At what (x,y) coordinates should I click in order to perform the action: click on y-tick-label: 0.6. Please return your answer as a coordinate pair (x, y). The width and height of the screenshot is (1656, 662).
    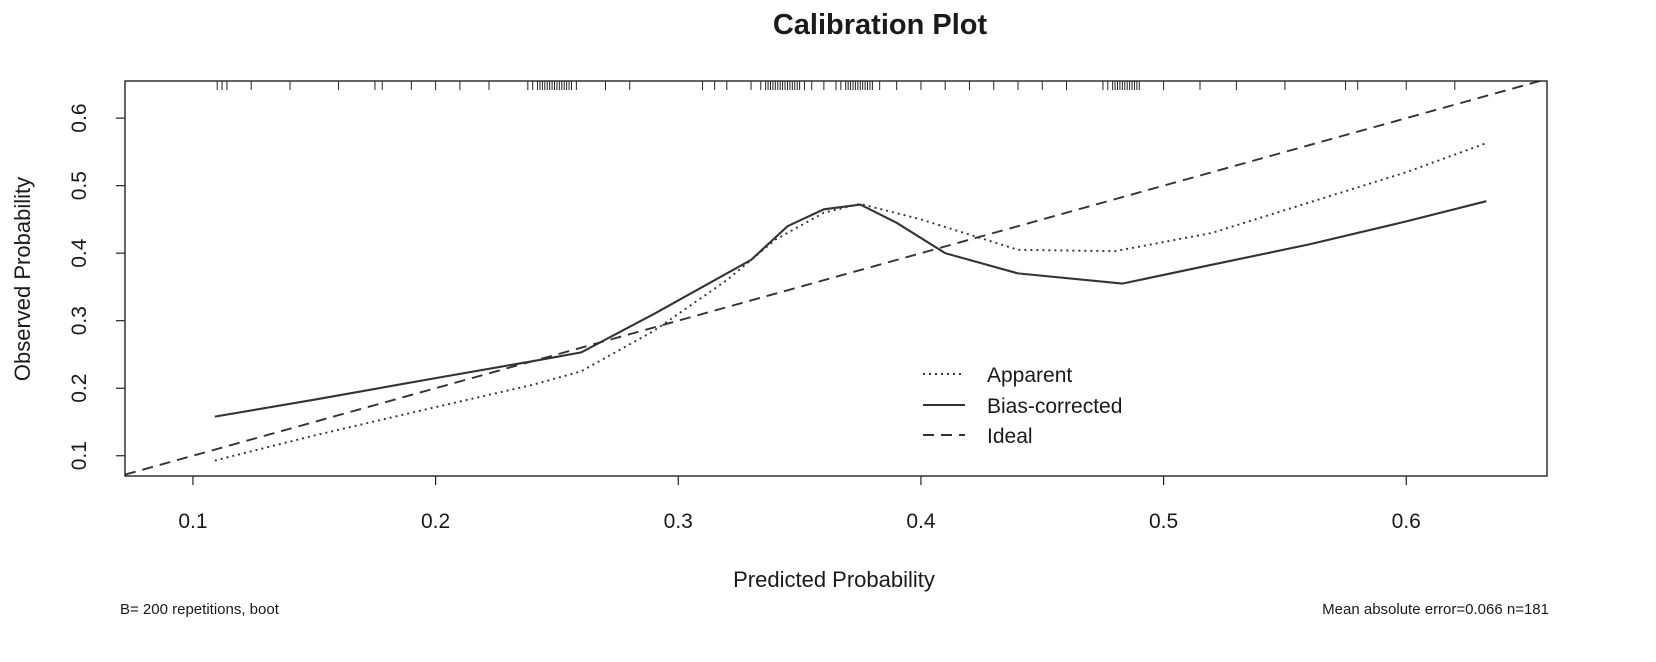
    Looking at the image, I should click on (79, 117).